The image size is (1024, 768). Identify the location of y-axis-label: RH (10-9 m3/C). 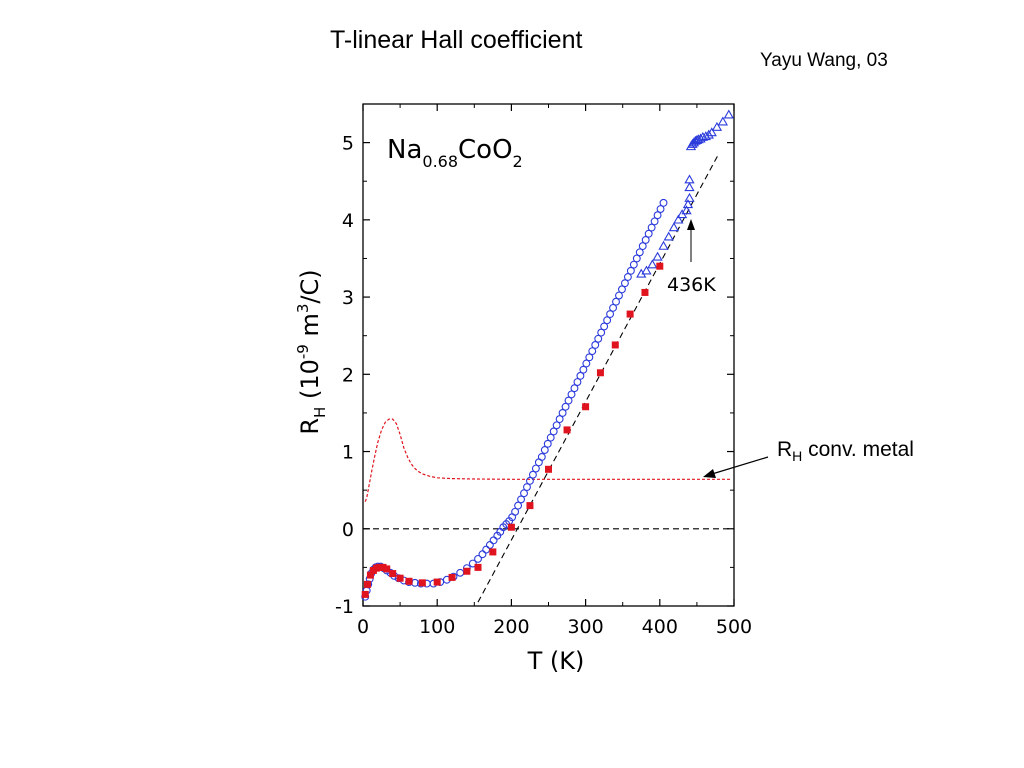
(311, 351).